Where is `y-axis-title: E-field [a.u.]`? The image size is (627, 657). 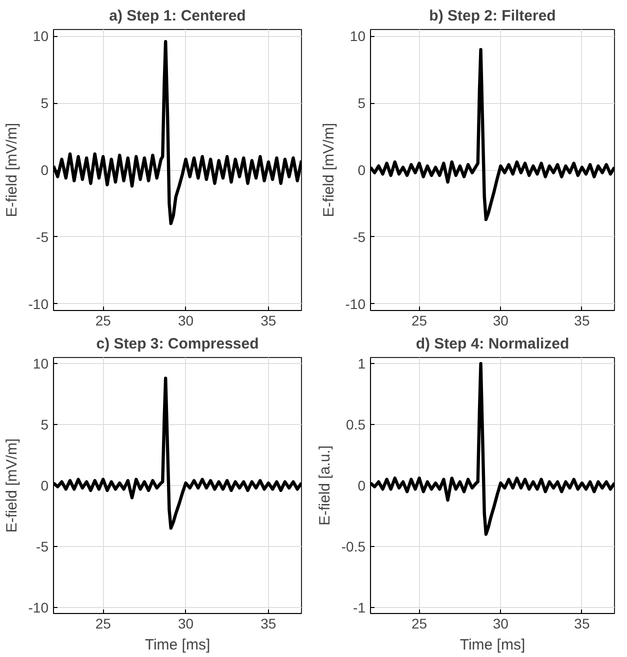 y-axis-title: E-field [a.u.] is located at coordinates (325, 485).